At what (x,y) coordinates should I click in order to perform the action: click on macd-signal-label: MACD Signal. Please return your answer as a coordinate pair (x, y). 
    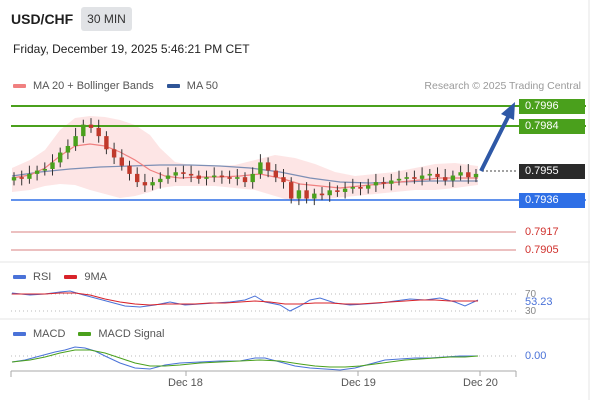
    Looking at the image, I should click on (131, 334).